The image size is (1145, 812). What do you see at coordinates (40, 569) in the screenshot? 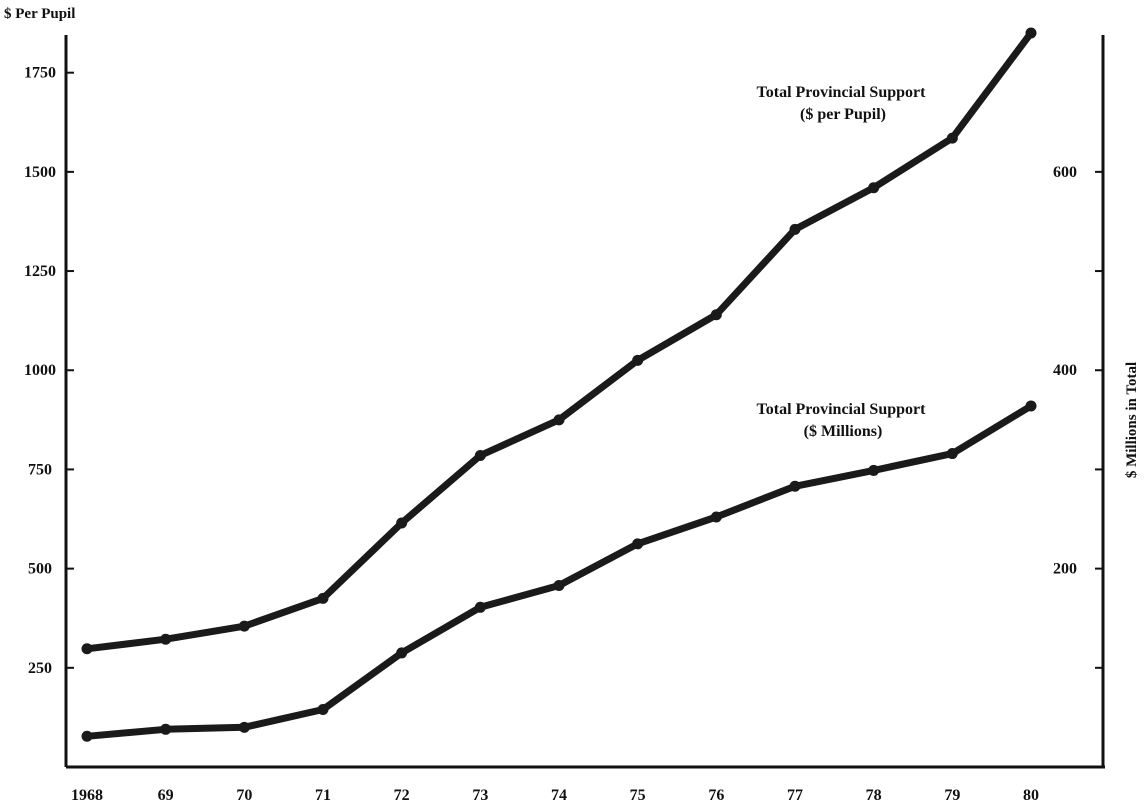
I see `left-tick-label: 500` at bounding box center [40, 569].